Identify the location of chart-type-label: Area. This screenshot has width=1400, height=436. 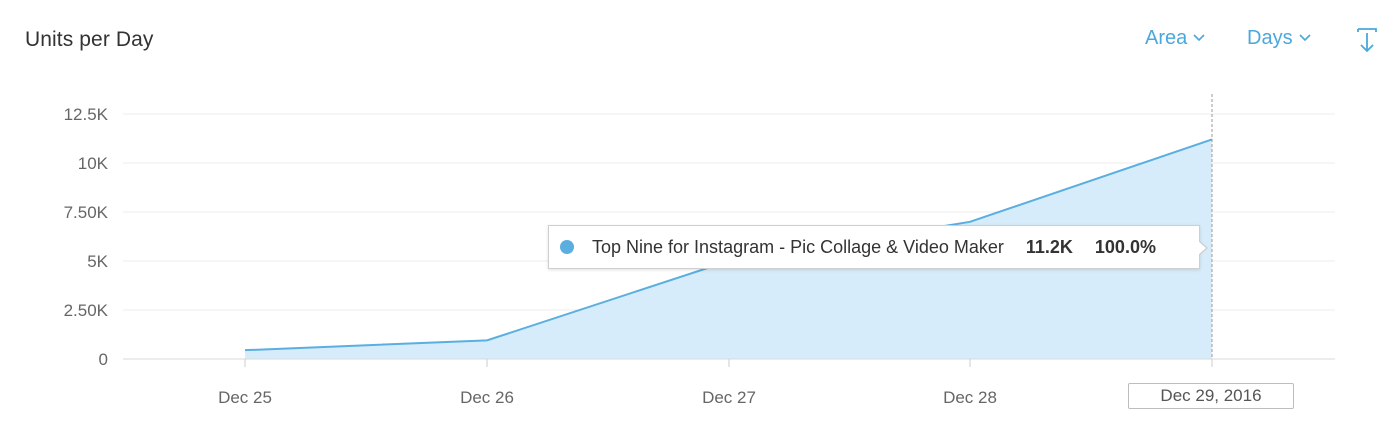
(1166, 38).